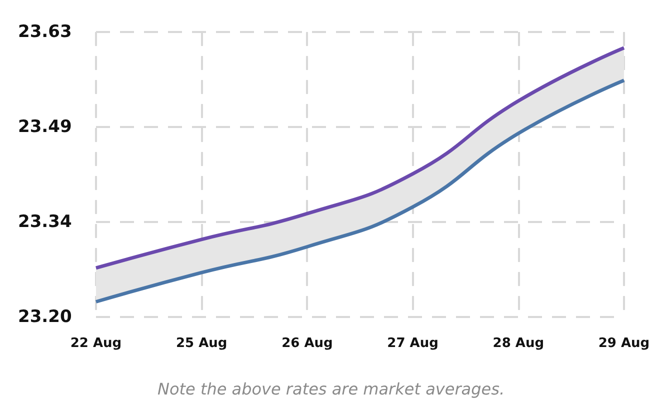 The image size is (662, 407). What do you see at coordinates (331, 389) in the screenshot?
I see `text: Note the above rates are market averages.` at bounding box center [331, 389].